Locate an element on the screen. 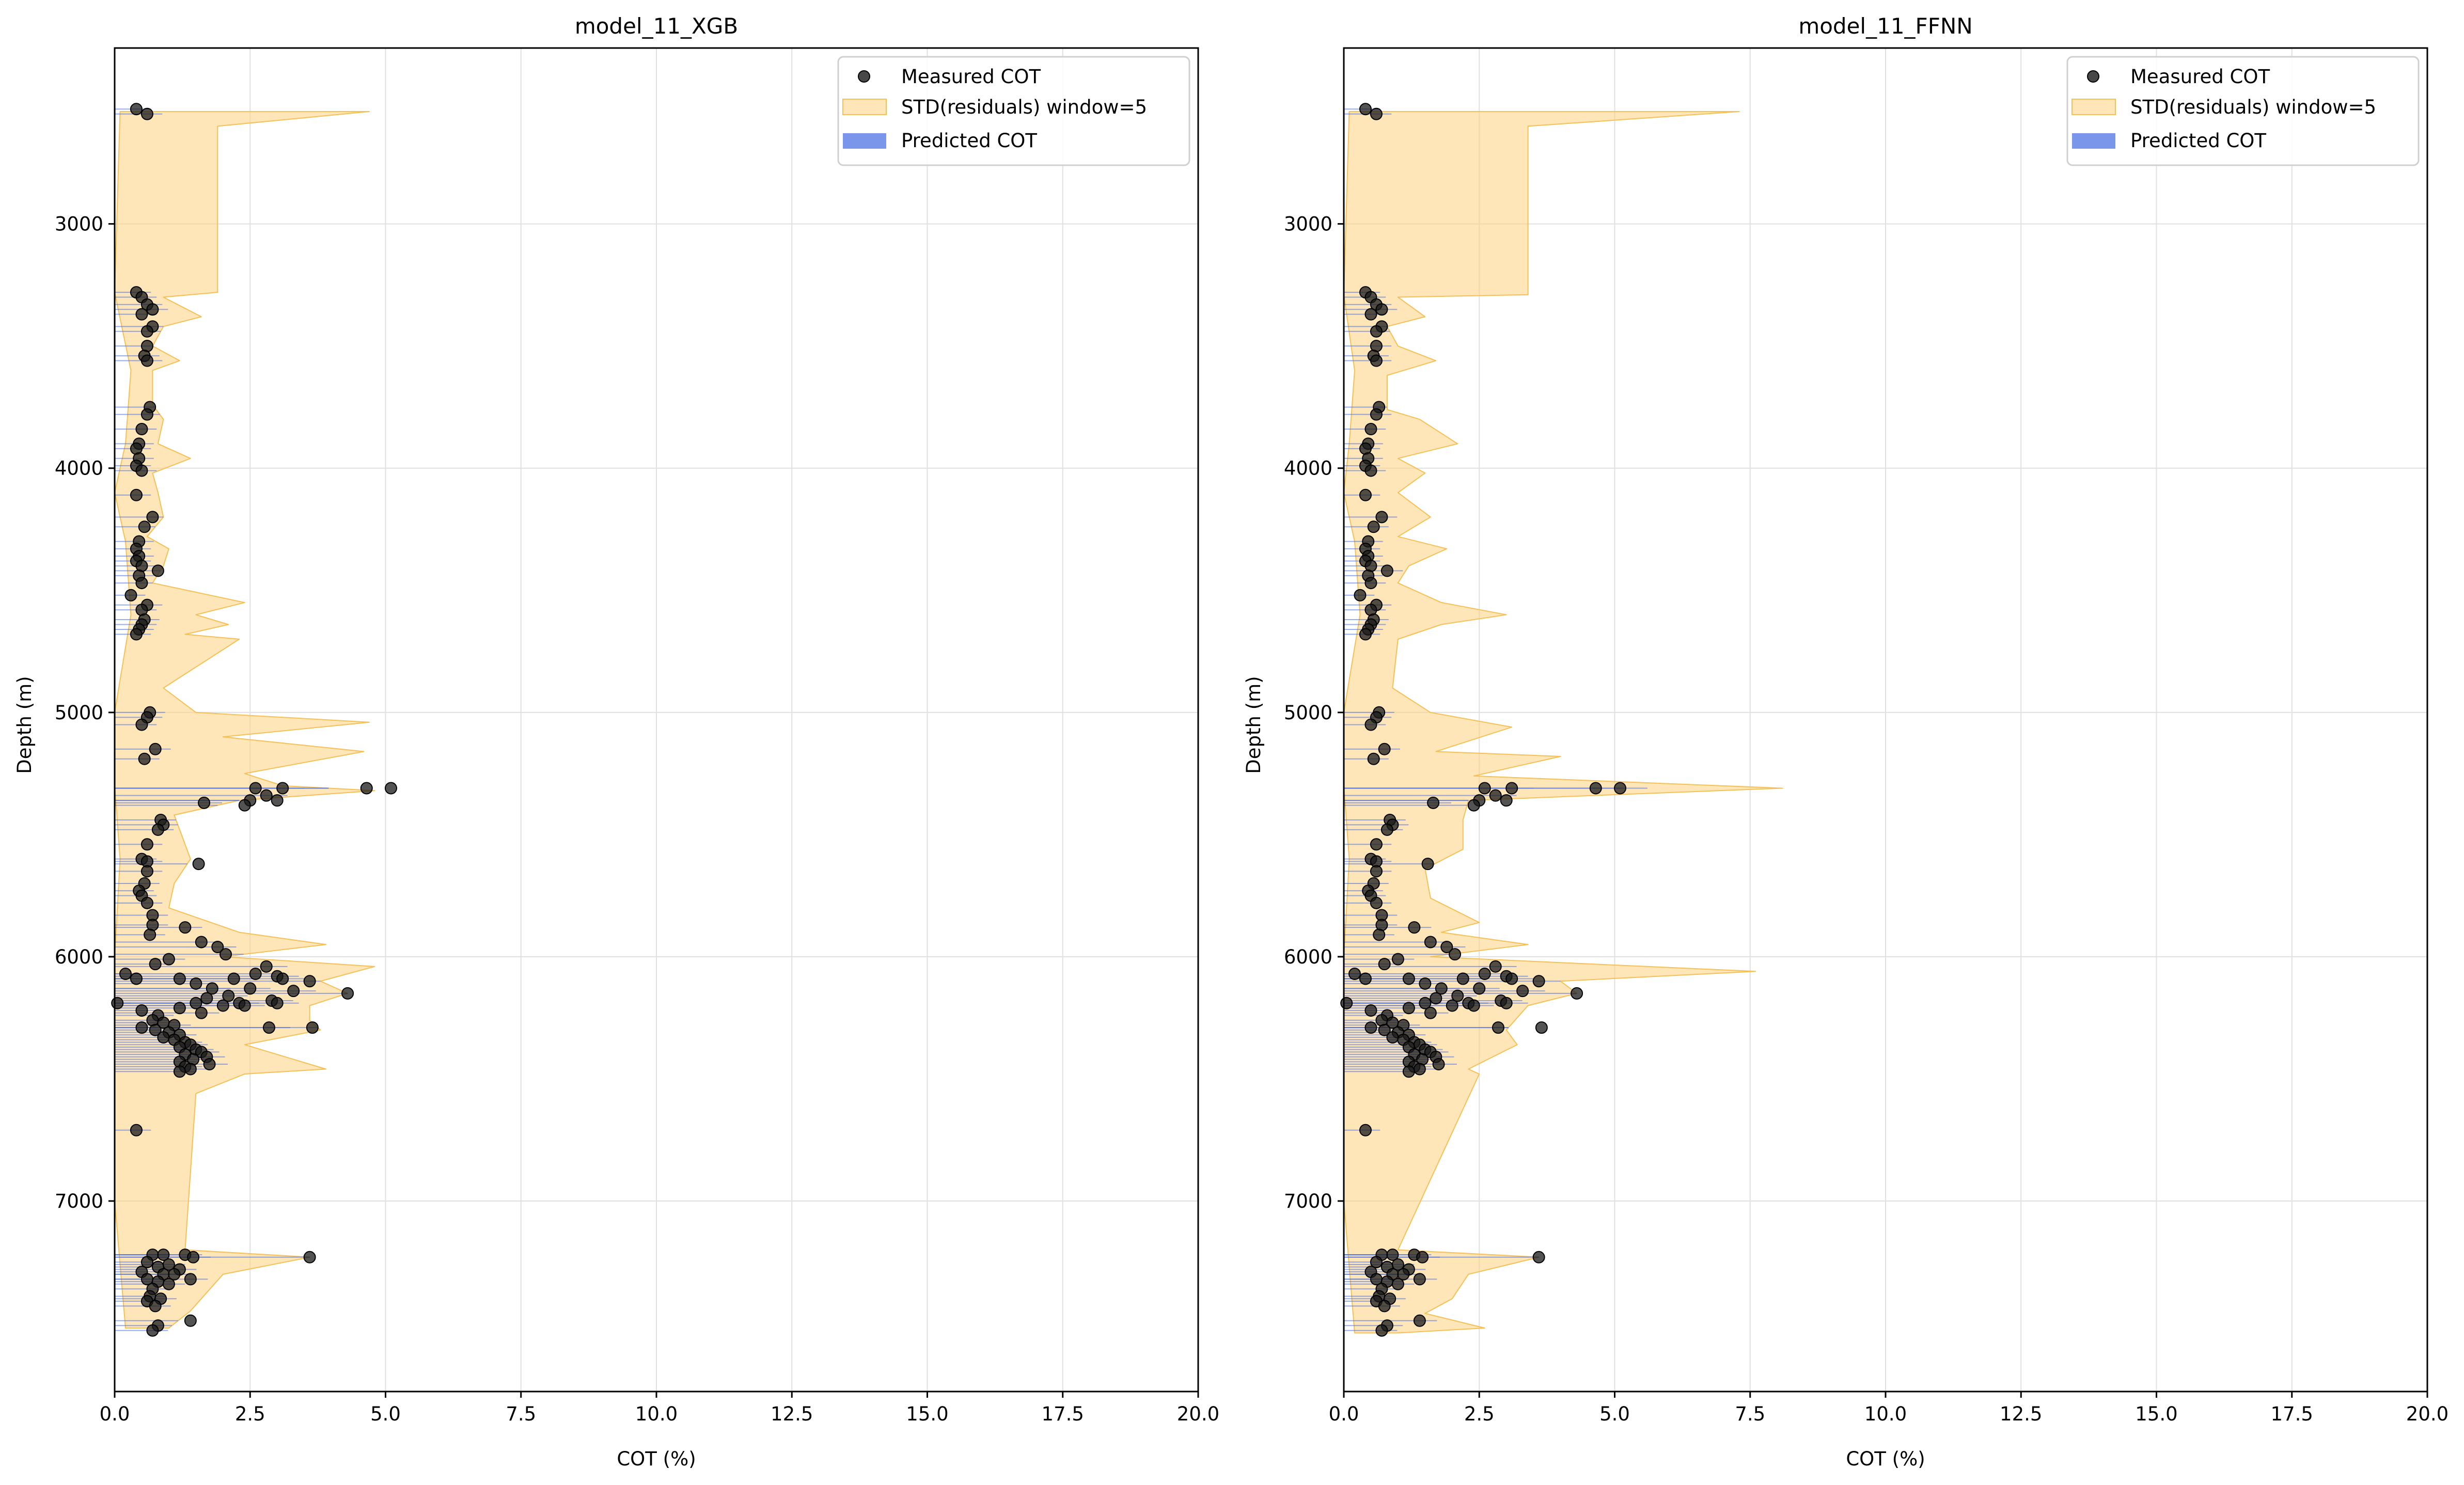 The image size is (2464, 1485). std-band is located at coordinates (1563, 722).